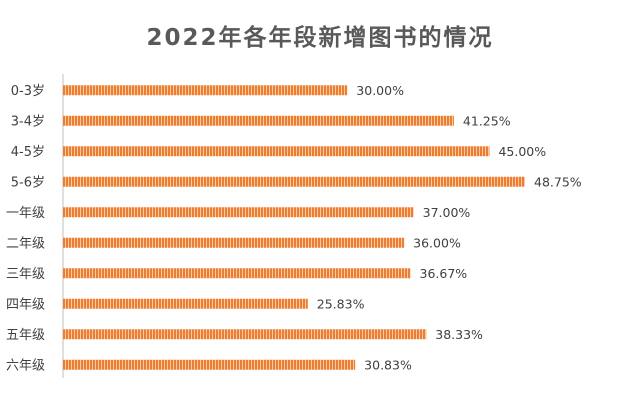 The height and width of the screenshot is (400, 640). I want to click on chart-title: 2022年各年段新增图书的情况, so click(320, 38).